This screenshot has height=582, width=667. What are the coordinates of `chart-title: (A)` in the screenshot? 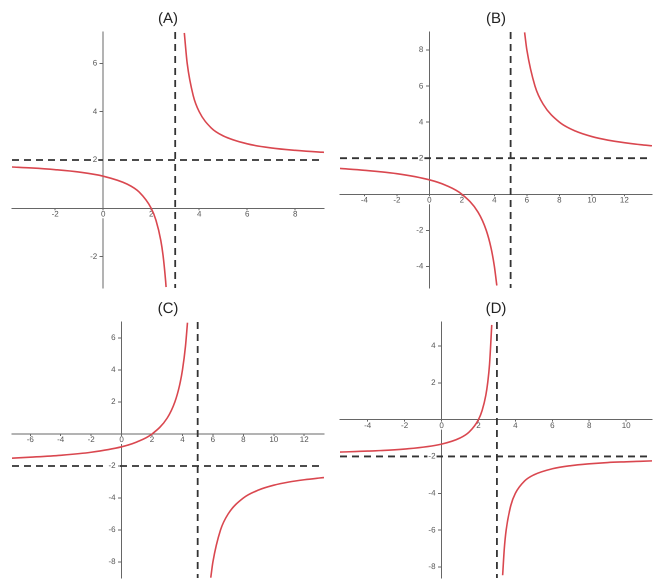 It's located at (168, 19).